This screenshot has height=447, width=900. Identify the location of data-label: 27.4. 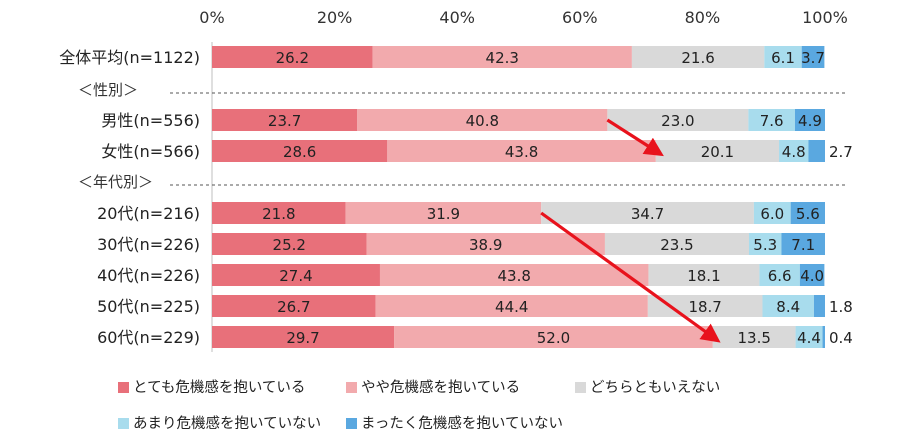
(295, 276).